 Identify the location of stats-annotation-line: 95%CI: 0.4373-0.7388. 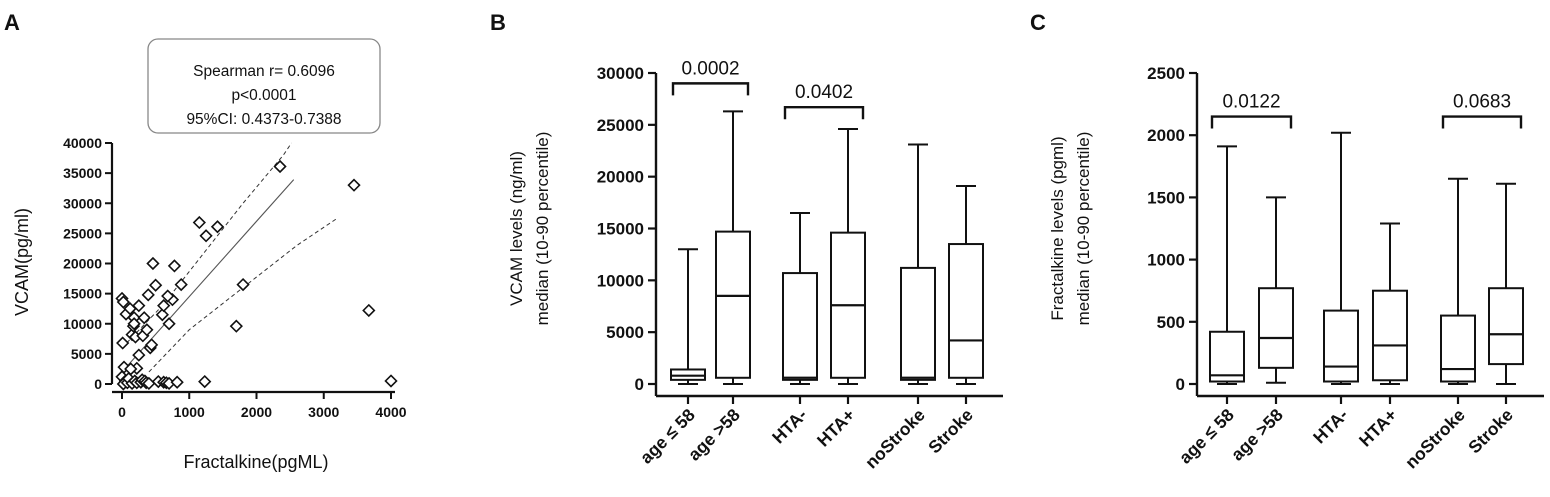
(263, 119).